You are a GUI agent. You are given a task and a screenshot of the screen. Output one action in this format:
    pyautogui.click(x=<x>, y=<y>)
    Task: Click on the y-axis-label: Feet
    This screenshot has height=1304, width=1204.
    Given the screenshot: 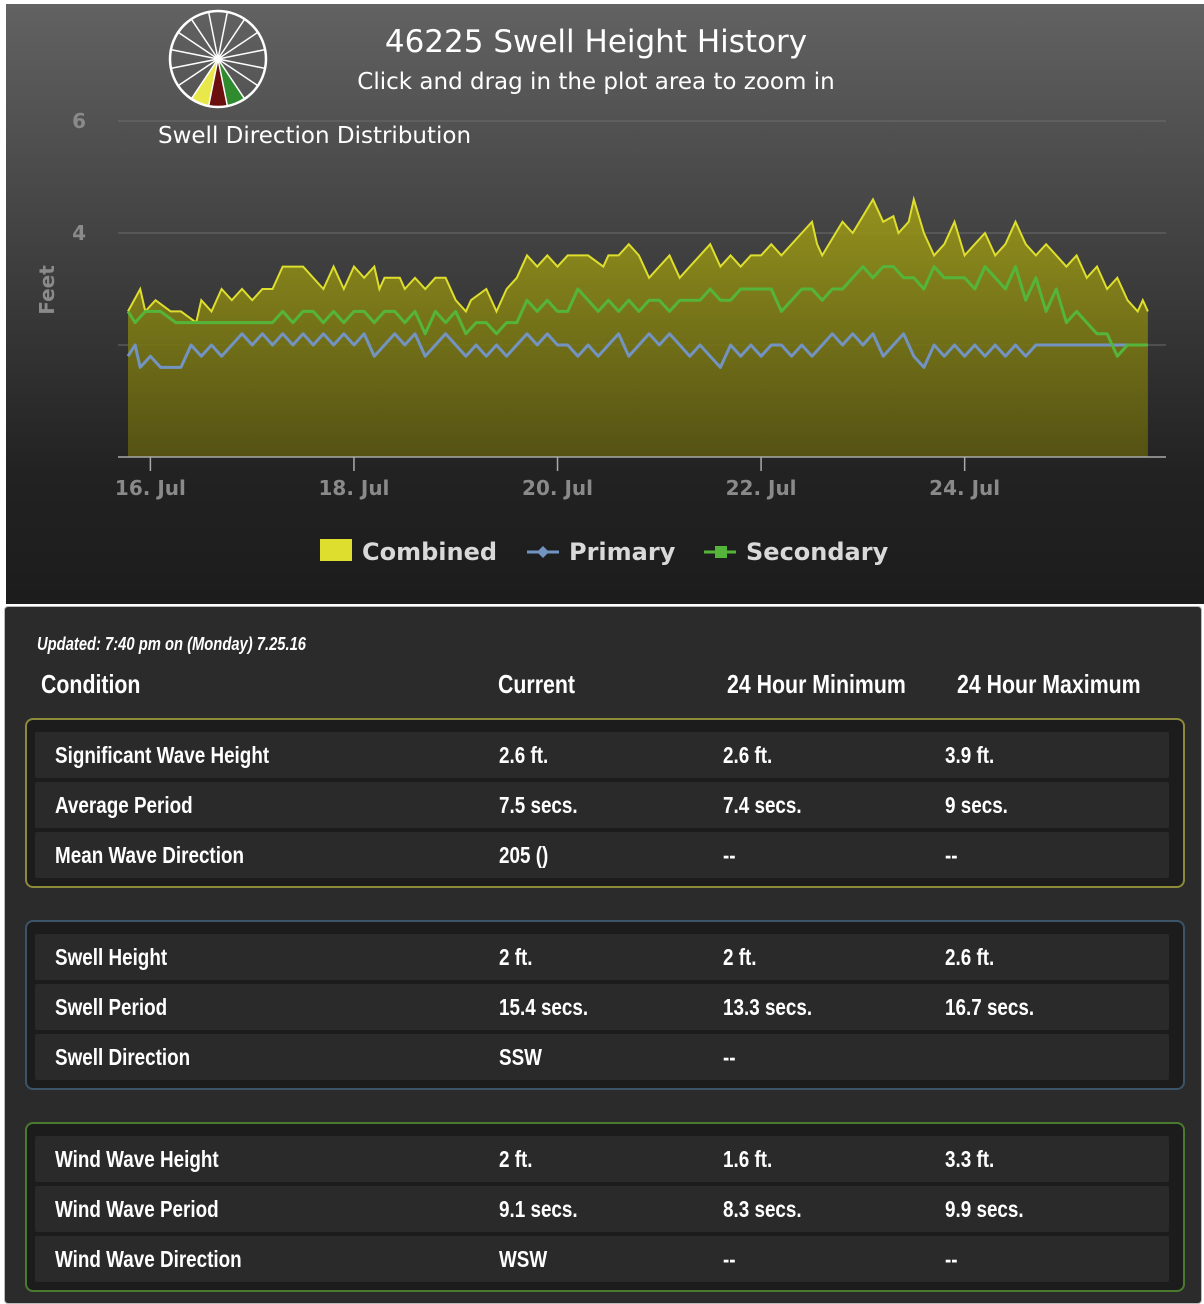 What is the action you would take?
    pyautogui.click(x=47, y=290)
    